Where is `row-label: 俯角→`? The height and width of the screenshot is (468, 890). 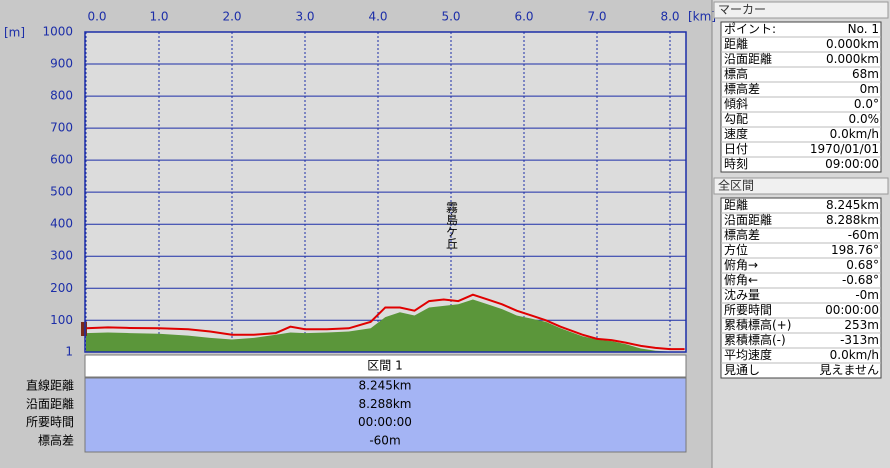 row-label: 俯角→ is located at coordinates (741, 264).